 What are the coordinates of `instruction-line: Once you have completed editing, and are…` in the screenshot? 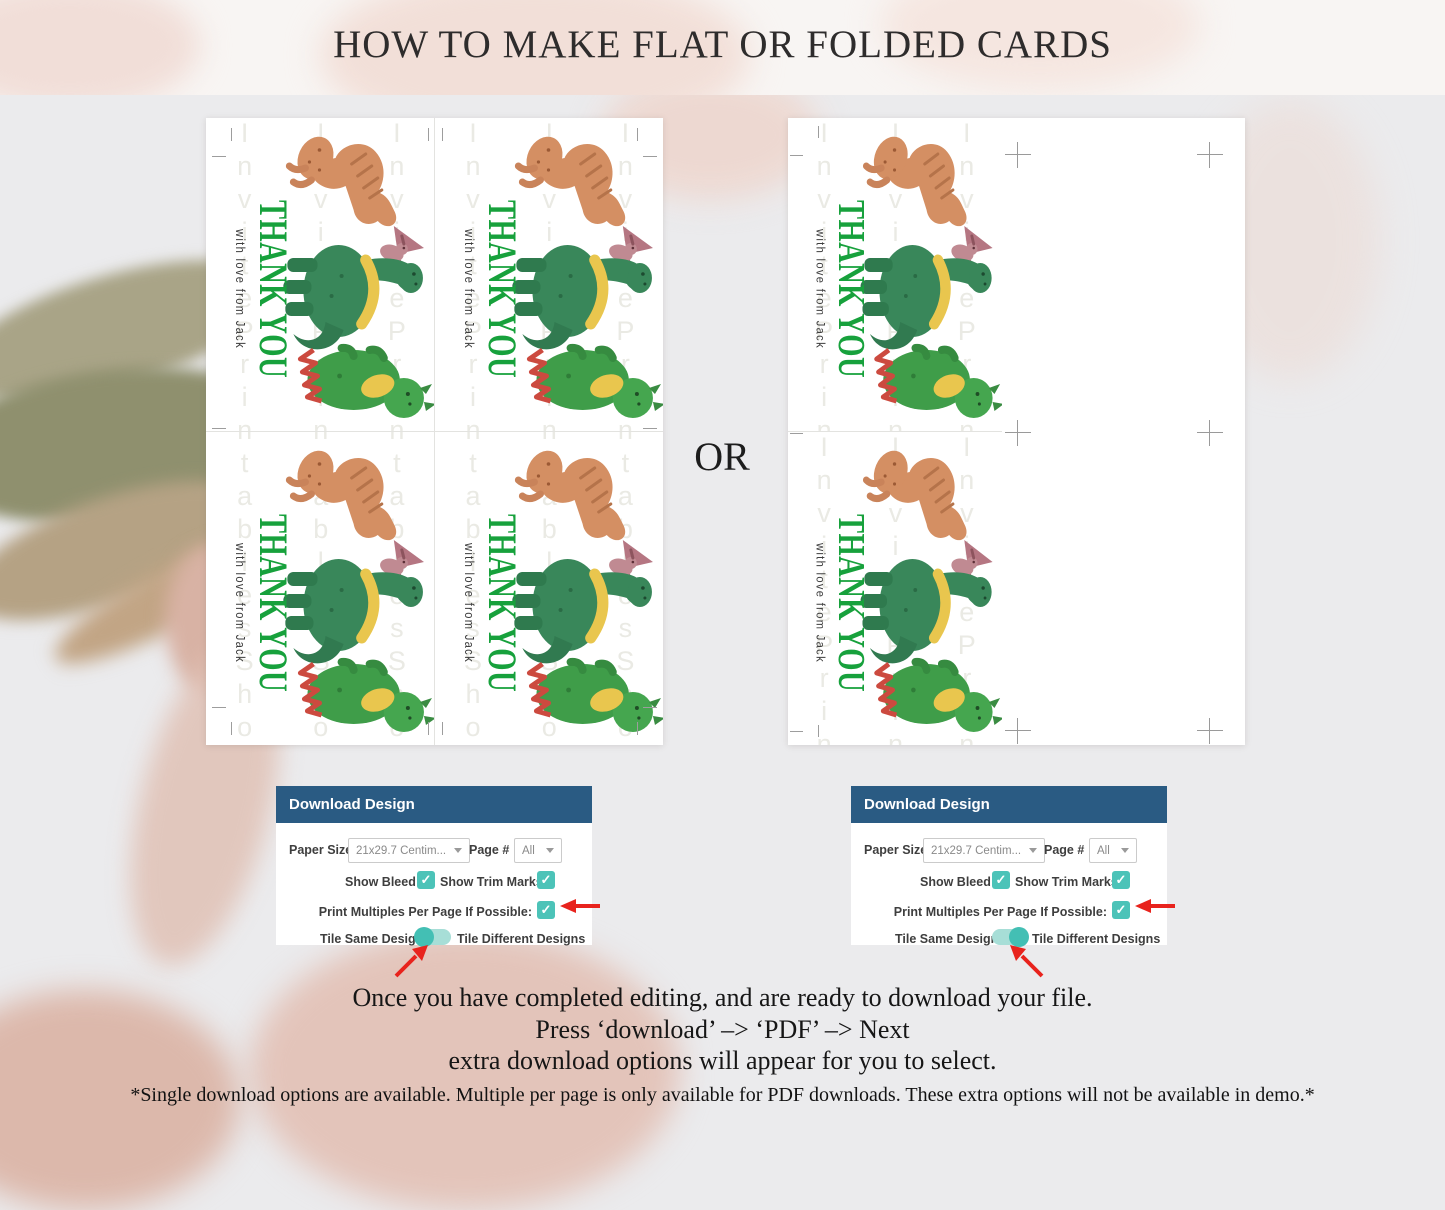 It's located at (722, 997).